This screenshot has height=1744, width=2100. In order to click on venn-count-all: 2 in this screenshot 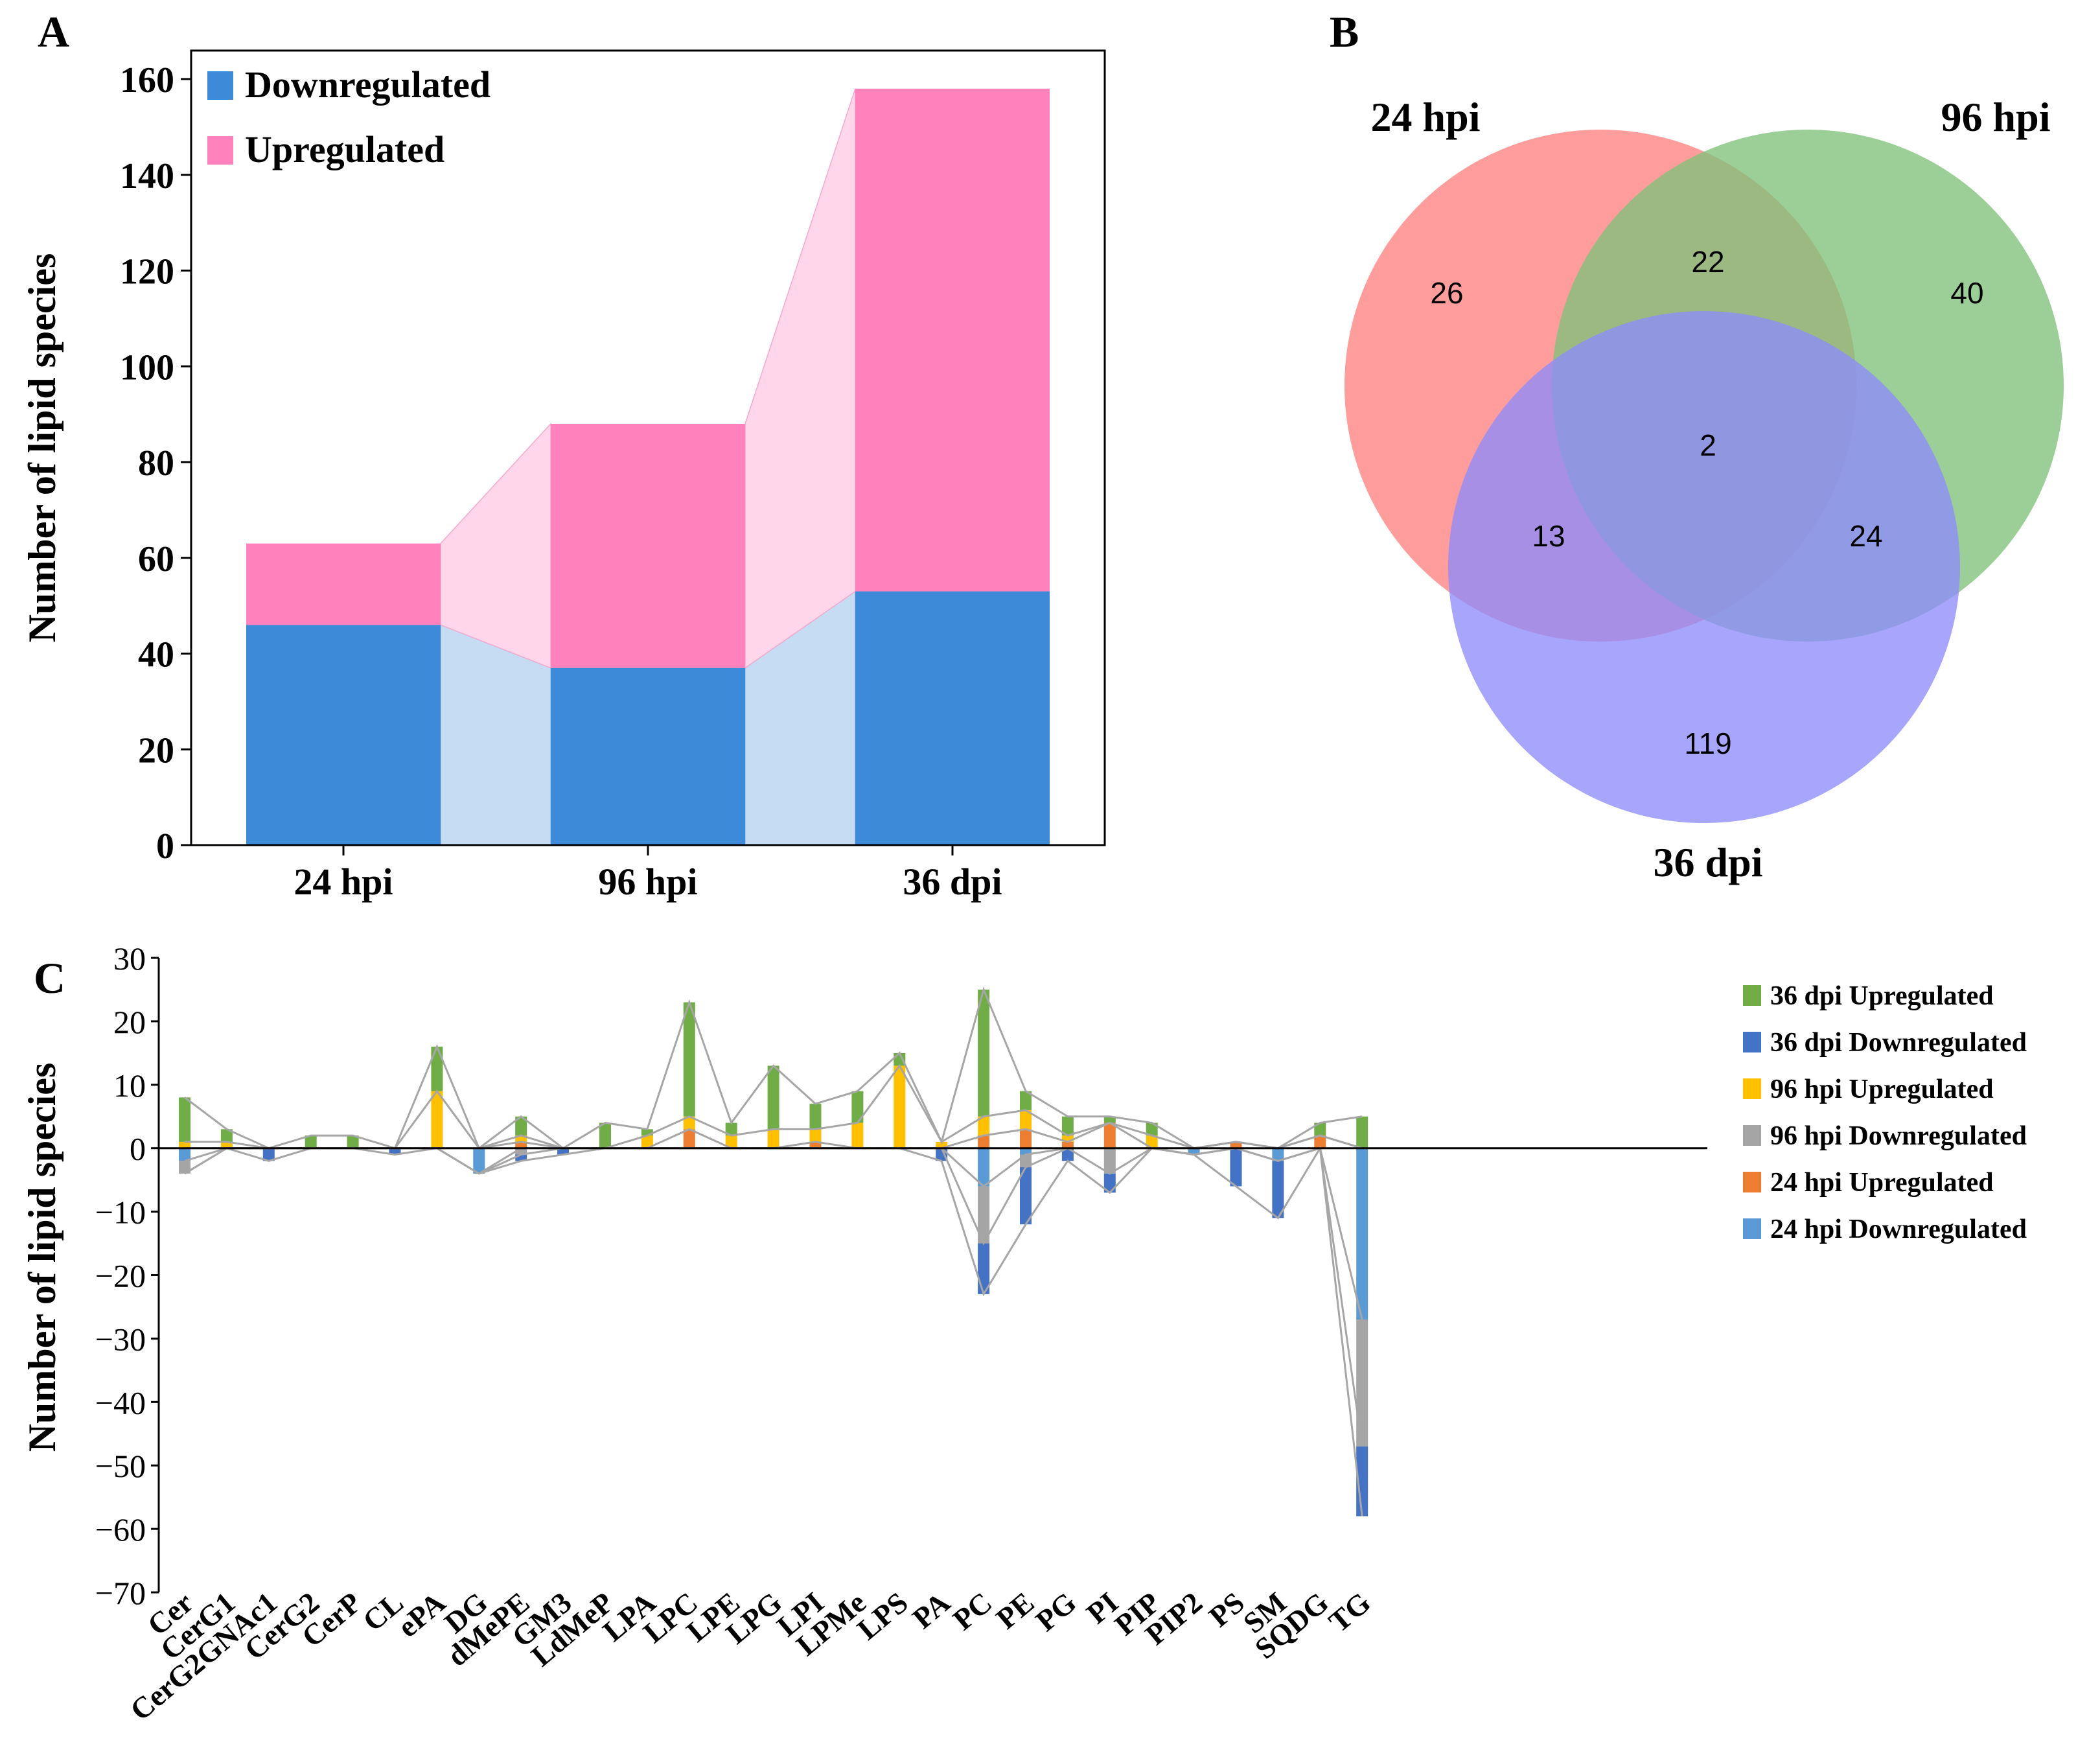, I will do `click(1708, 445)`.